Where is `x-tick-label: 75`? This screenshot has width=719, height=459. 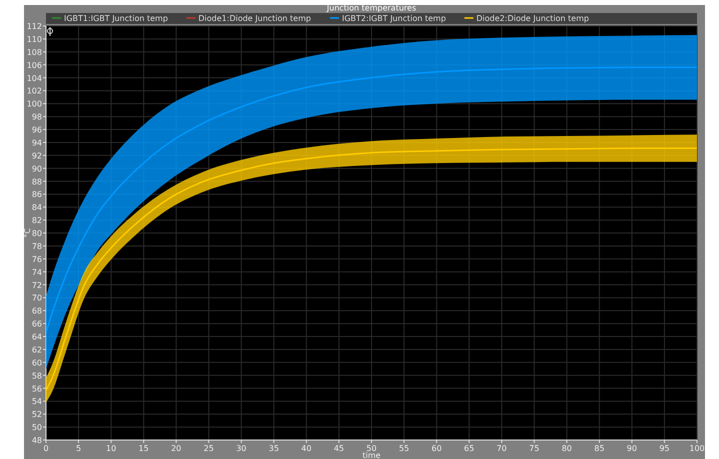 x-tick-label: 75 is located at coordinates (534, 448).